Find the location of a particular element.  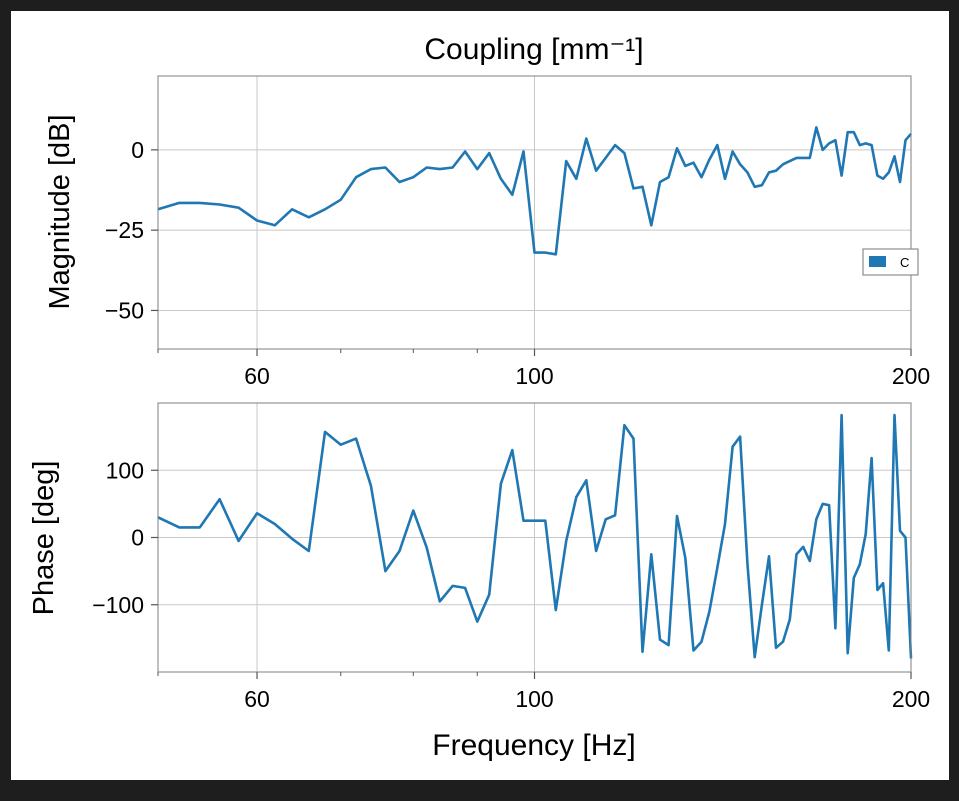

y-tick-label: −100 is located at coordinates (118, 605).